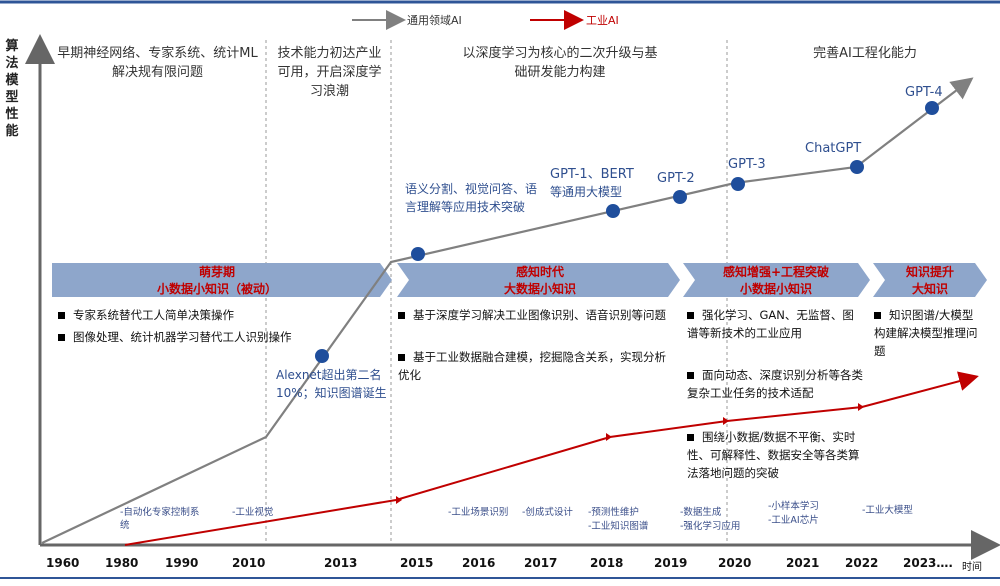 This screenshot has width=1000, height=586. Describe the element at coordinates (253, 512) in the screenshot. I see `app-industrial-vision: -工业视觉` at that location.